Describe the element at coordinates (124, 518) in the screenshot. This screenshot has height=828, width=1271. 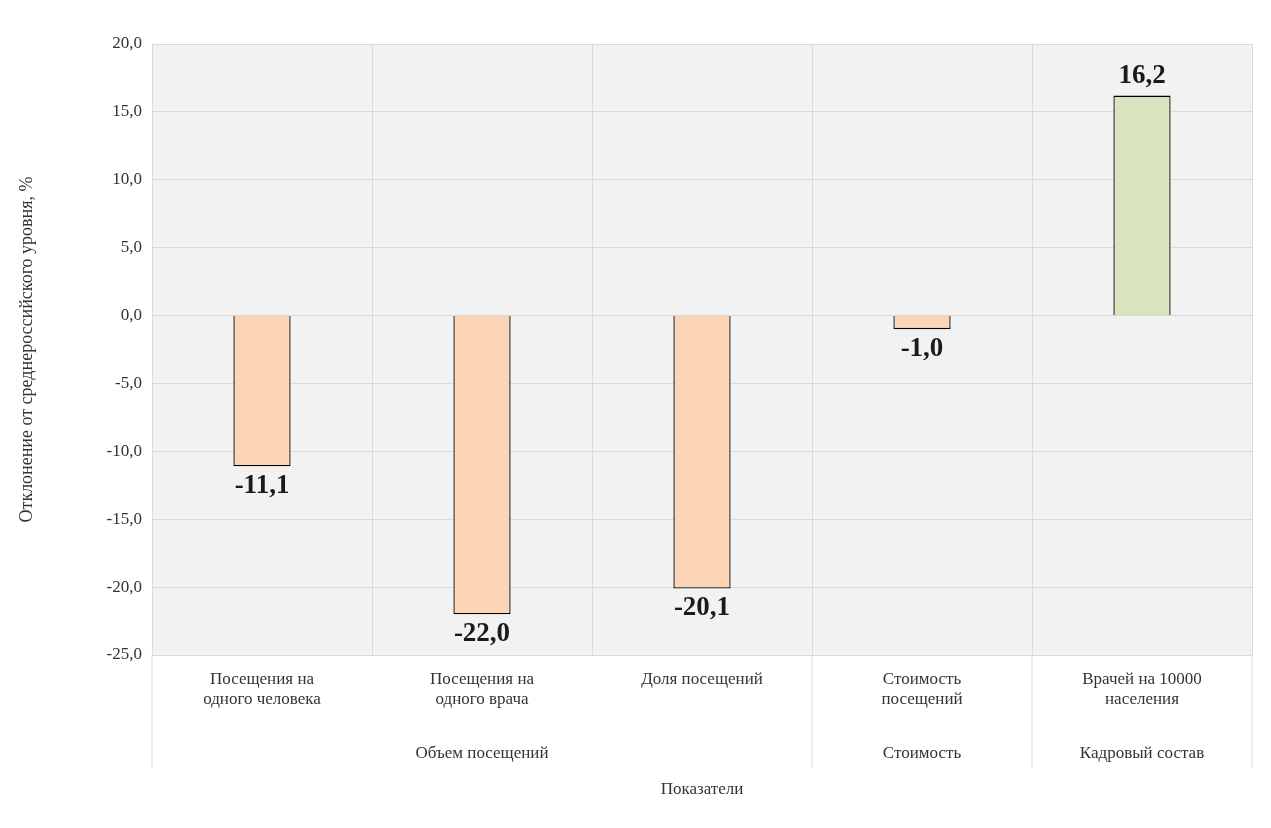
I see `y-tick-label: -15,0` at that location.